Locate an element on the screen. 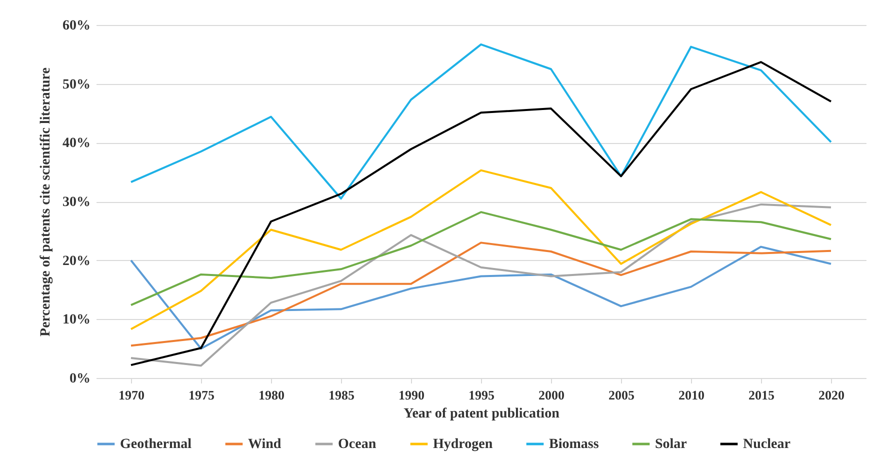 The height and width of the screenshot is (473, 892). y-axis-title: Percentage of patents cite scientific literature is located at coordinates (46, 202).